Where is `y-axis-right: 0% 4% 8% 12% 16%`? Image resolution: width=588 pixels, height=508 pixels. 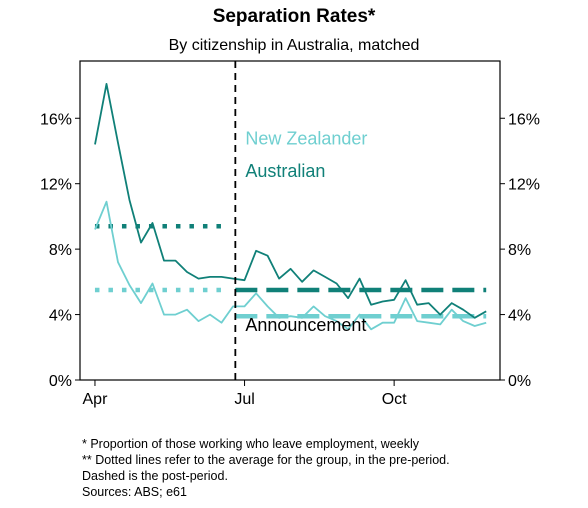
y-axis-right: 0% 4% 8% 12% 16% is located at coordinates (520, 250).